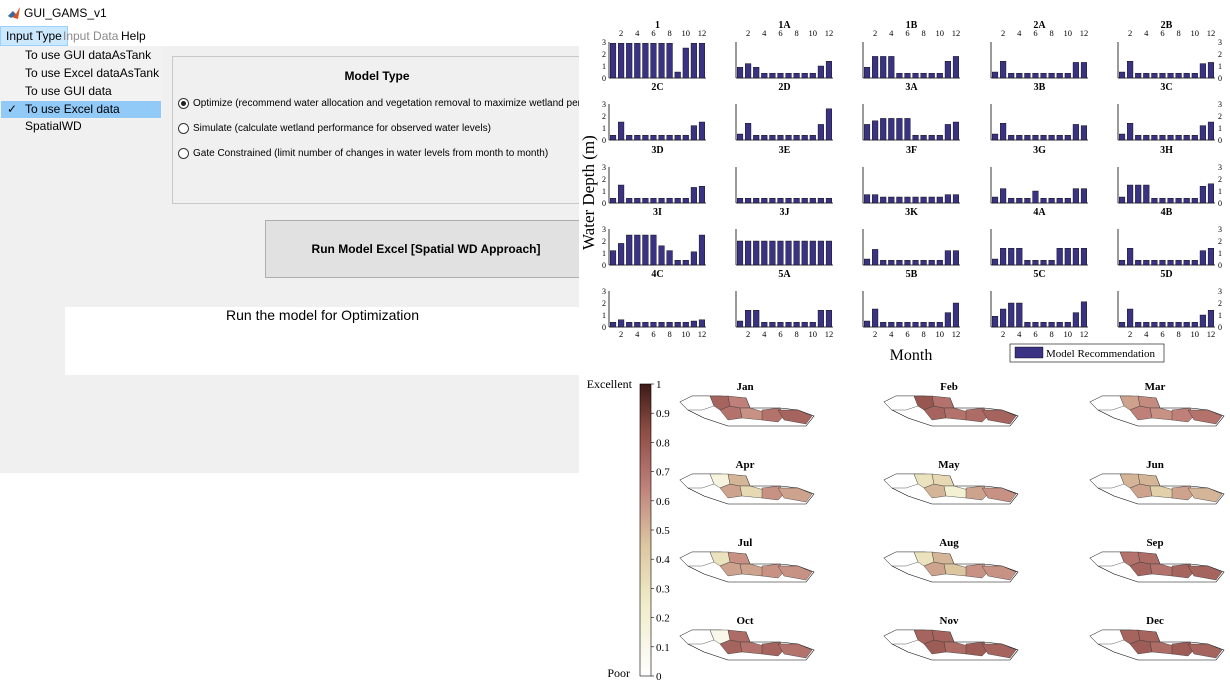 The width and height of the screenshot is (1230, 688). What do you see at coordinates (322, 341) in the screenshot?
I see `status-box: Run the model for Optimization` at bounding box center [322, 341].